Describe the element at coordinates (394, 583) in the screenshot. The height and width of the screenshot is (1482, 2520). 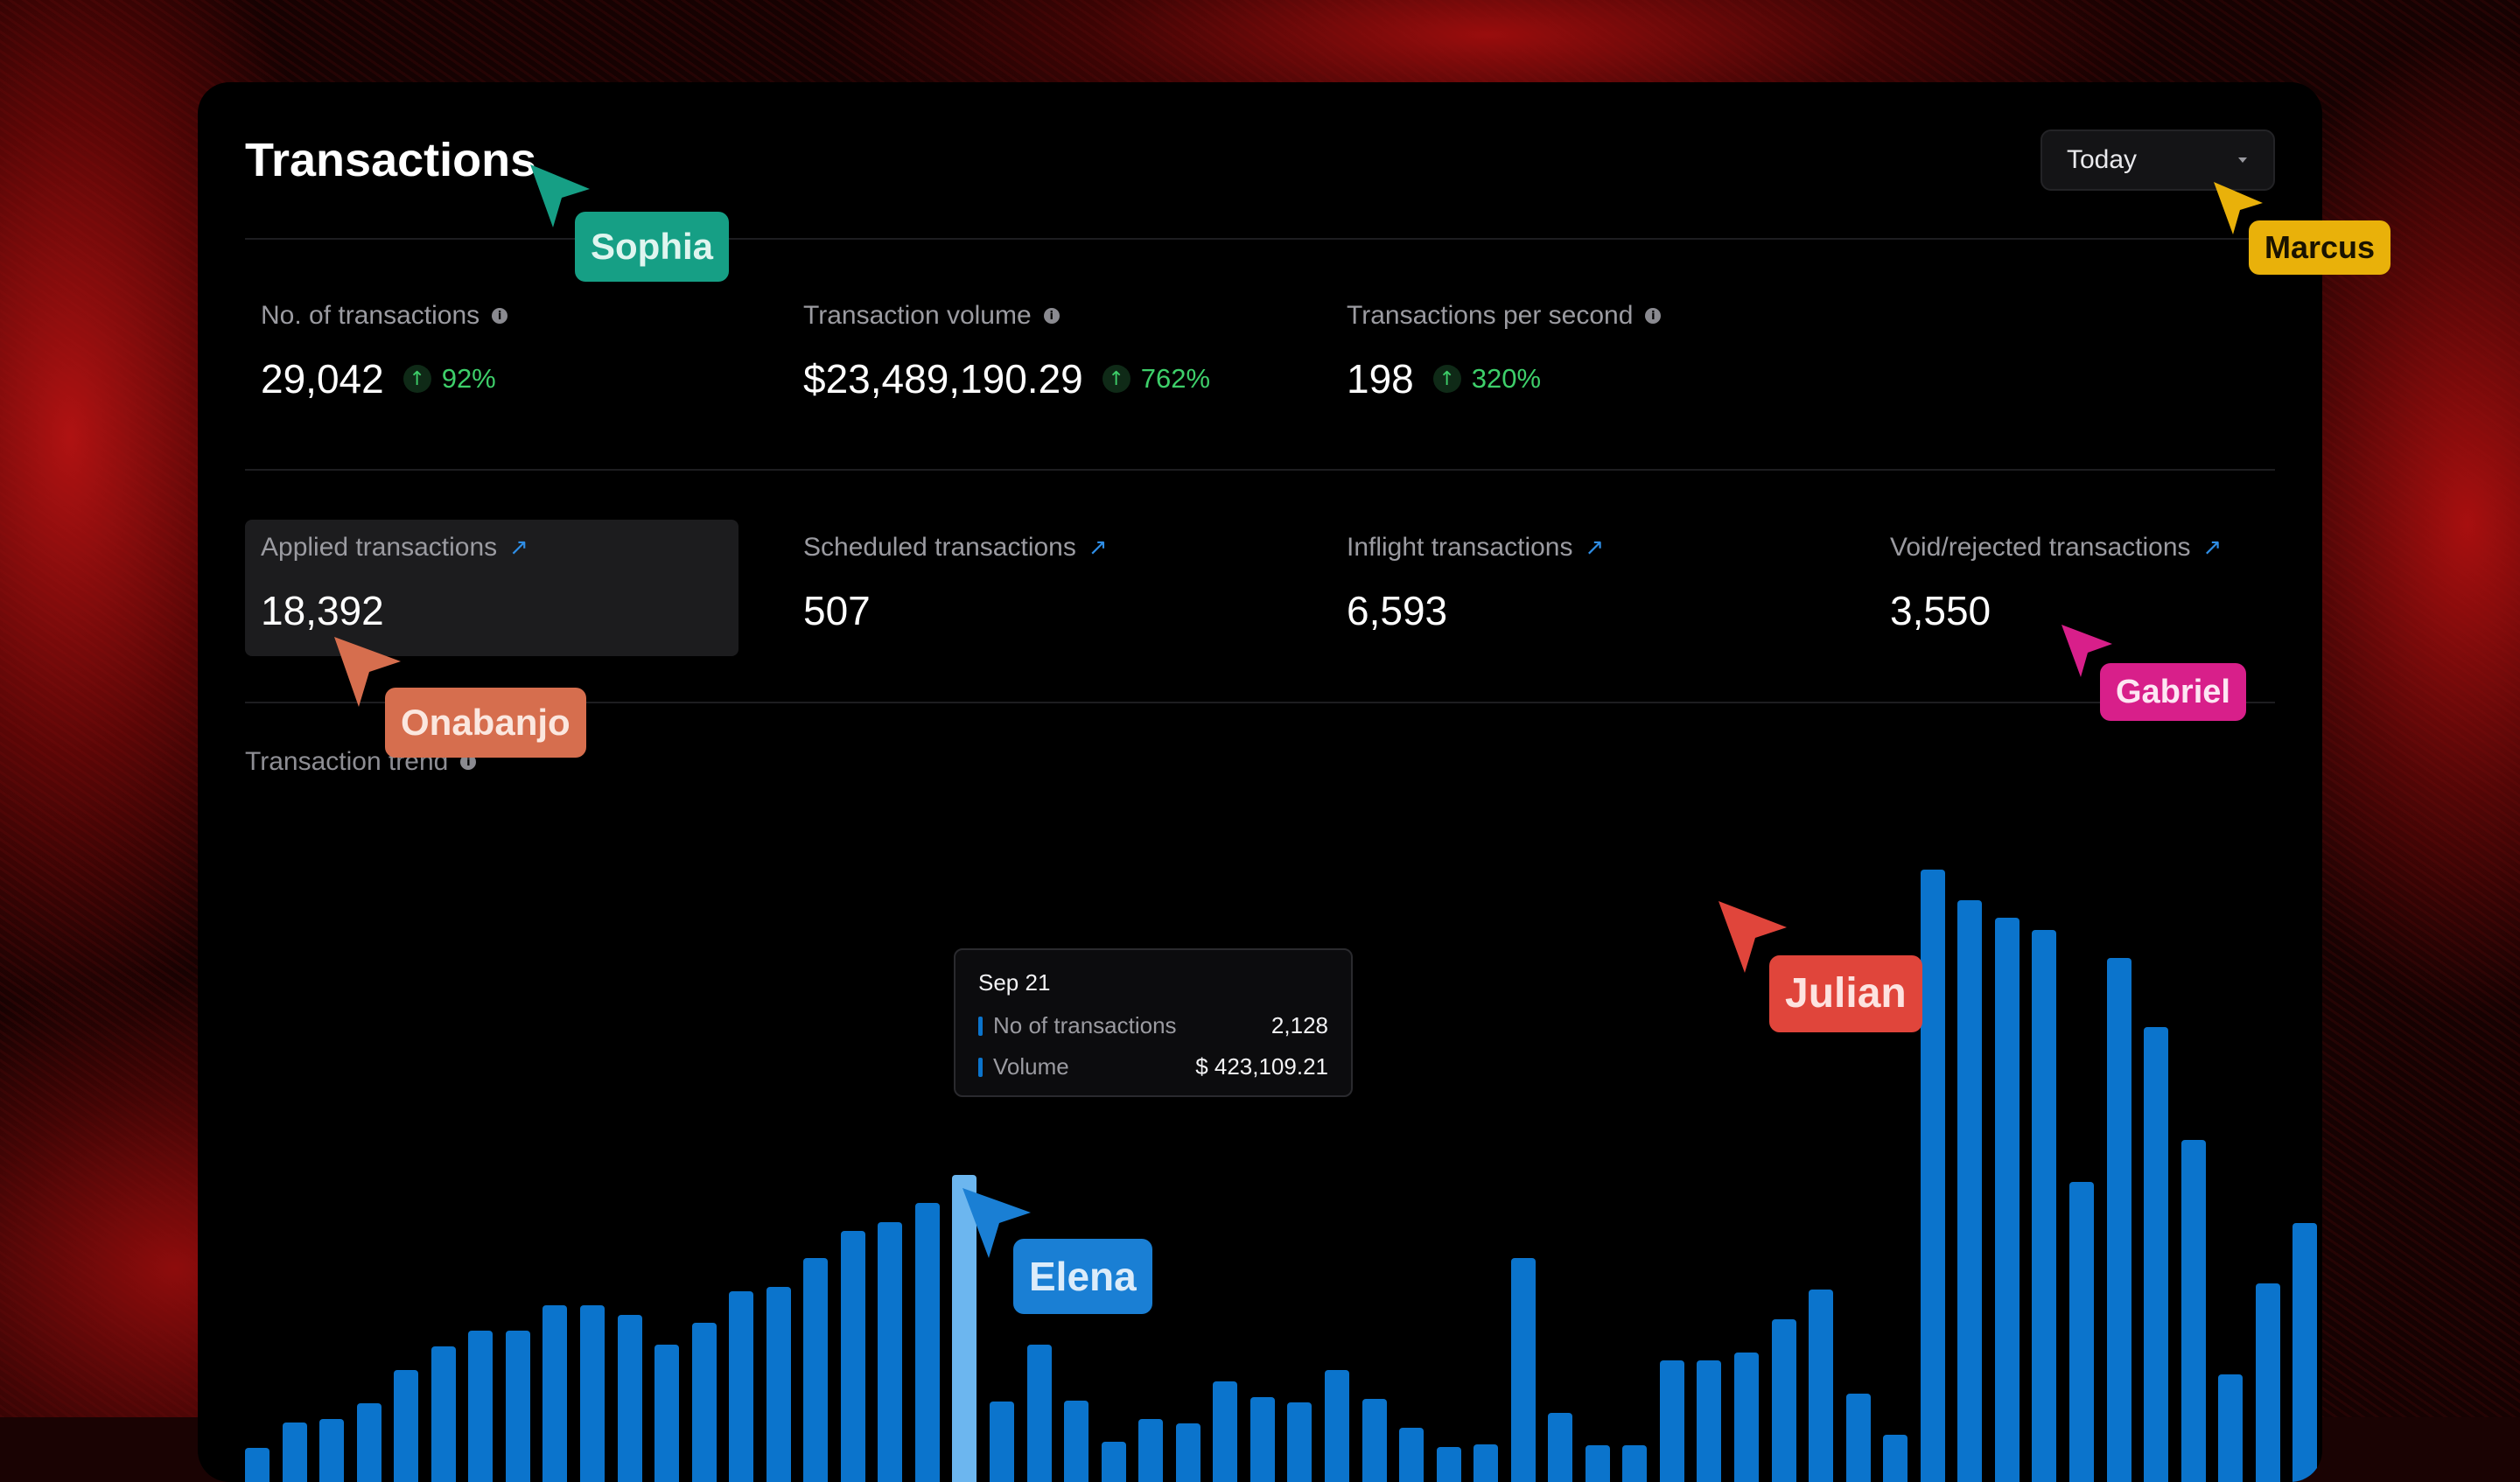
I see `category-applied: Applied transactions ↗ 18,392` at that location.